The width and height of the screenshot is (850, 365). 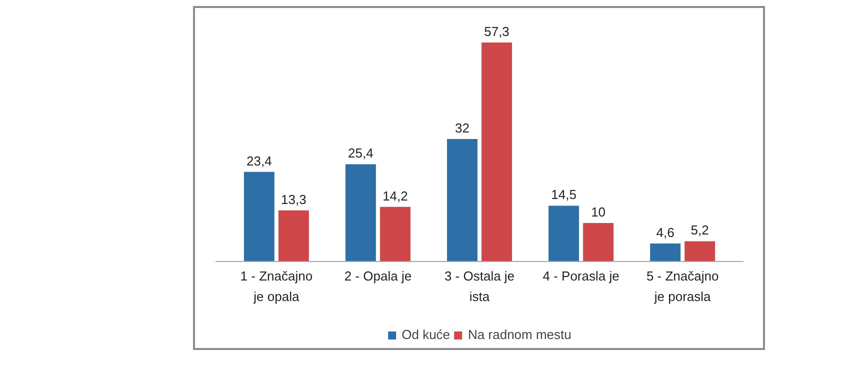 I want to click on data-label: 23,4, so click(x=259, y=160).